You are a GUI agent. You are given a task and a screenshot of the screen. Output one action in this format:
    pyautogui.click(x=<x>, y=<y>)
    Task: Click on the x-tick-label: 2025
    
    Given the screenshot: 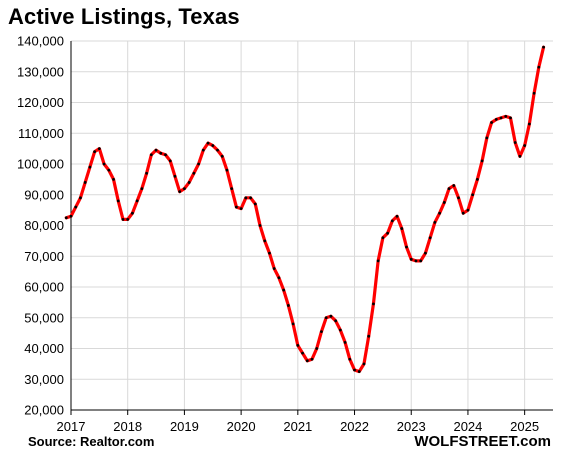 What is the action you would take?
    pyautogui.click(x=524, y=426)
    